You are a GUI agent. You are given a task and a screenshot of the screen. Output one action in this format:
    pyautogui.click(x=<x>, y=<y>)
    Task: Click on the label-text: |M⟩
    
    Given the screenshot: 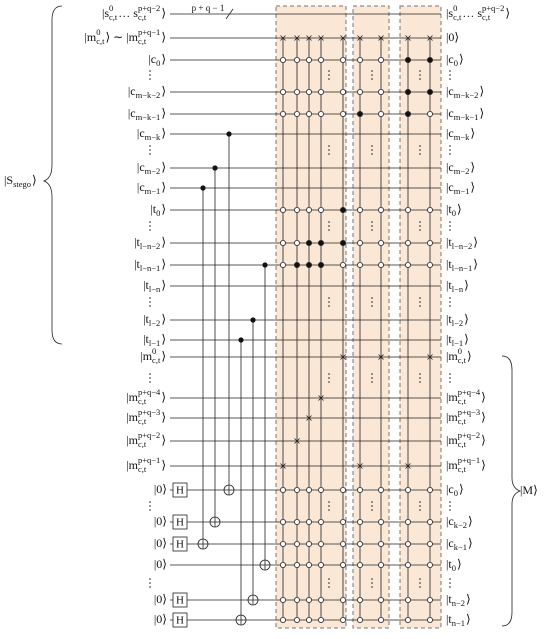 What is the action you would take?
    pyautogui.click(x=529, y=490)
    